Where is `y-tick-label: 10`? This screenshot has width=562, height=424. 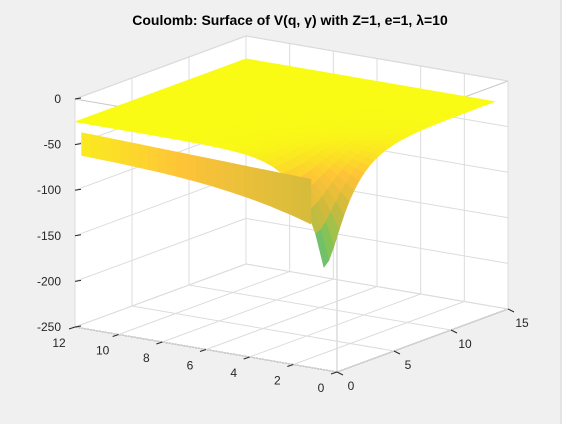
y-tick-label: 10 is located at coordinates (465, 344).